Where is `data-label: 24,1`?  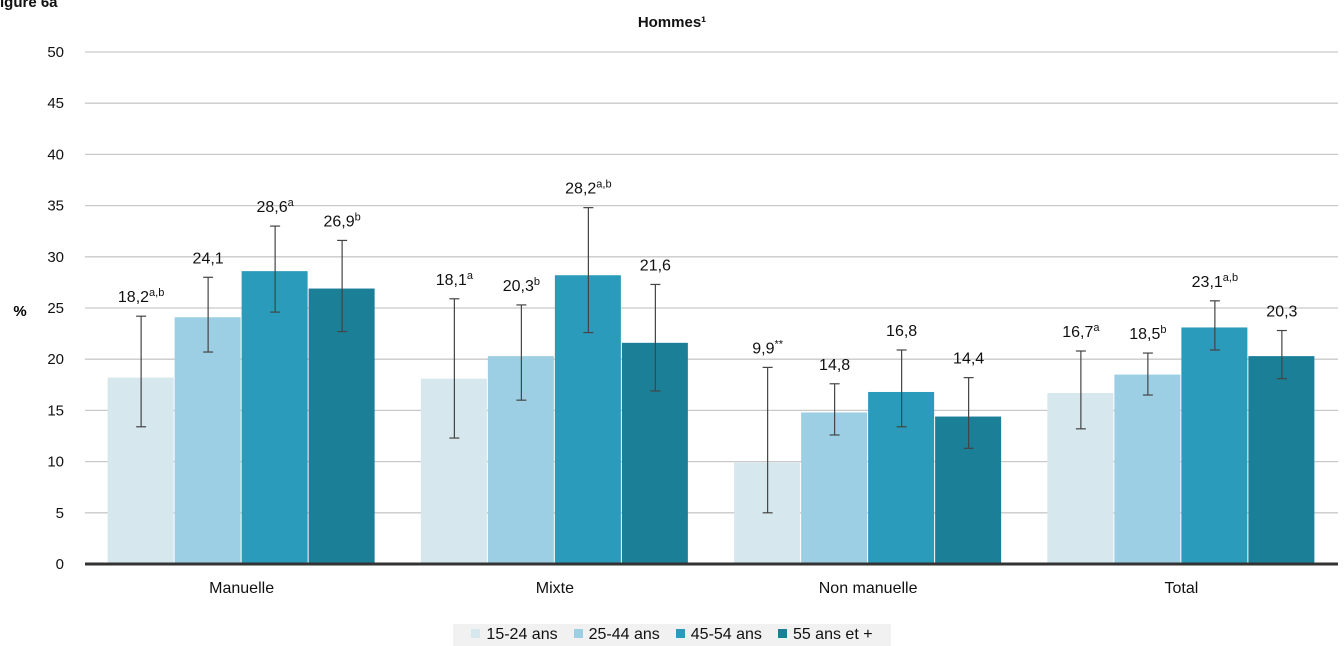 data-label: 24,1 is located at coordinates (208, 258).